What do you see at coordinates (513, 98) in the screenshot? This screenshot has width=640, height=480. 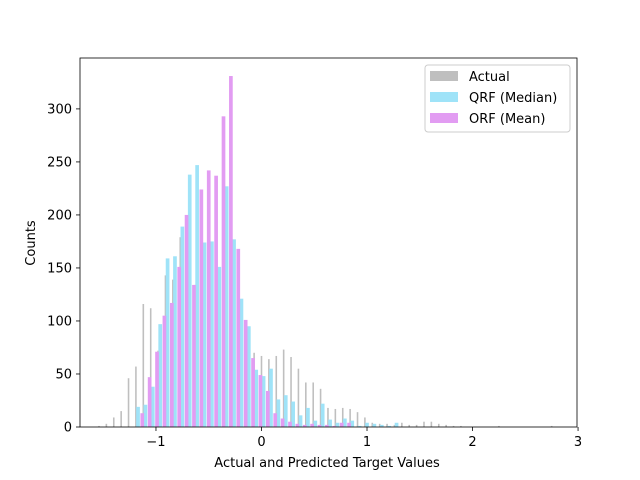 I see `legend-label: QRF (Median)` at bounding box center [513, 98].